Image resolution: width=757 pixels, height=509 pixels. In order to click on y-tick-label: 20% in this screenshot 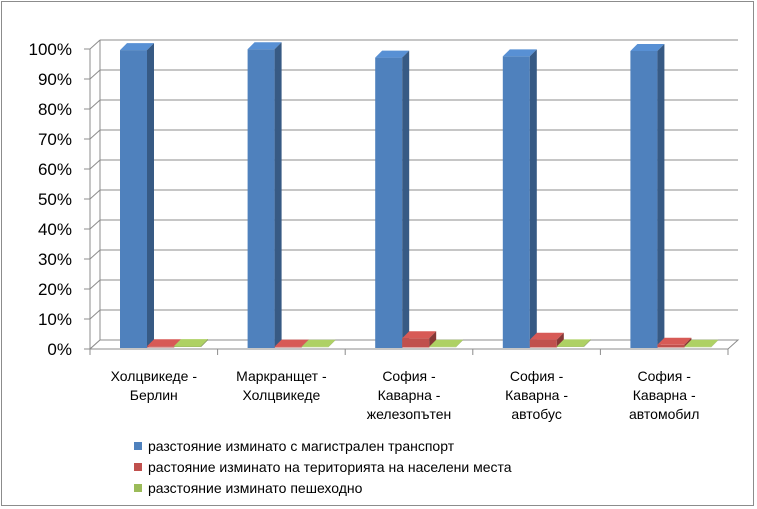, I will do `click(55, 289)`.